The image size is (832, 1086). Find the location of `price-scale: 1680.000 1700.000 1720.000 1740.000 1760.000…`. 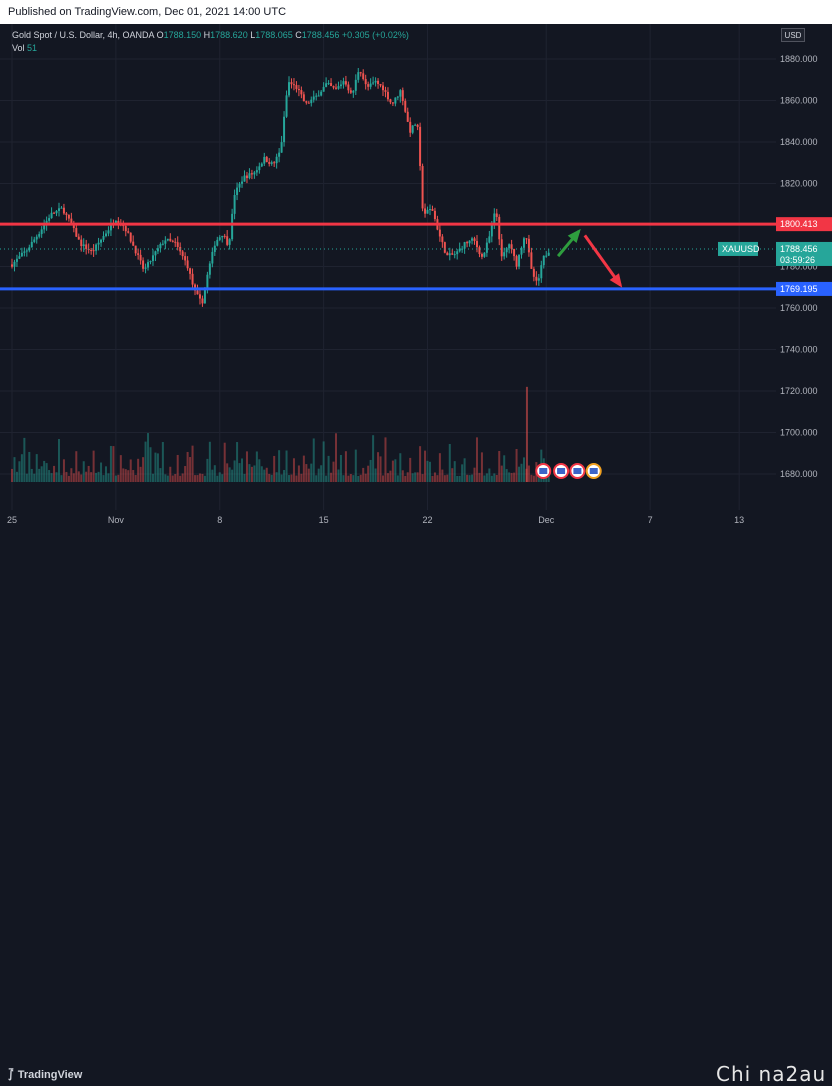

price-scale: 1680.000 1700.000 1720.000 1740.000 1760.000… is located at coordinates (804, 267).